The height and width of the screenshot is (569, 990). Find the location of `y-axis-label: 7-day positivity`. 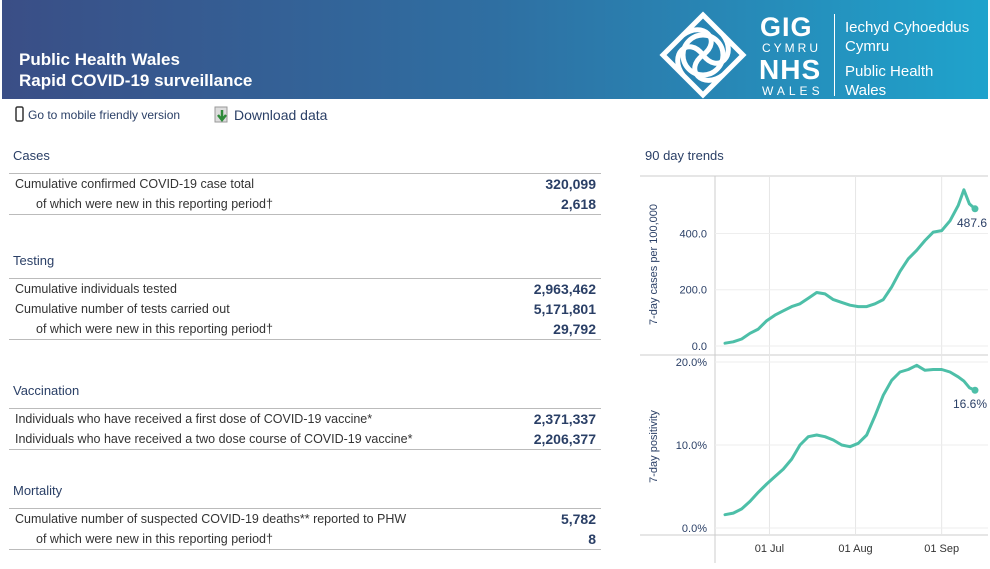

y-axis-label: 7-day positivity is located at coordinates (654, 446).